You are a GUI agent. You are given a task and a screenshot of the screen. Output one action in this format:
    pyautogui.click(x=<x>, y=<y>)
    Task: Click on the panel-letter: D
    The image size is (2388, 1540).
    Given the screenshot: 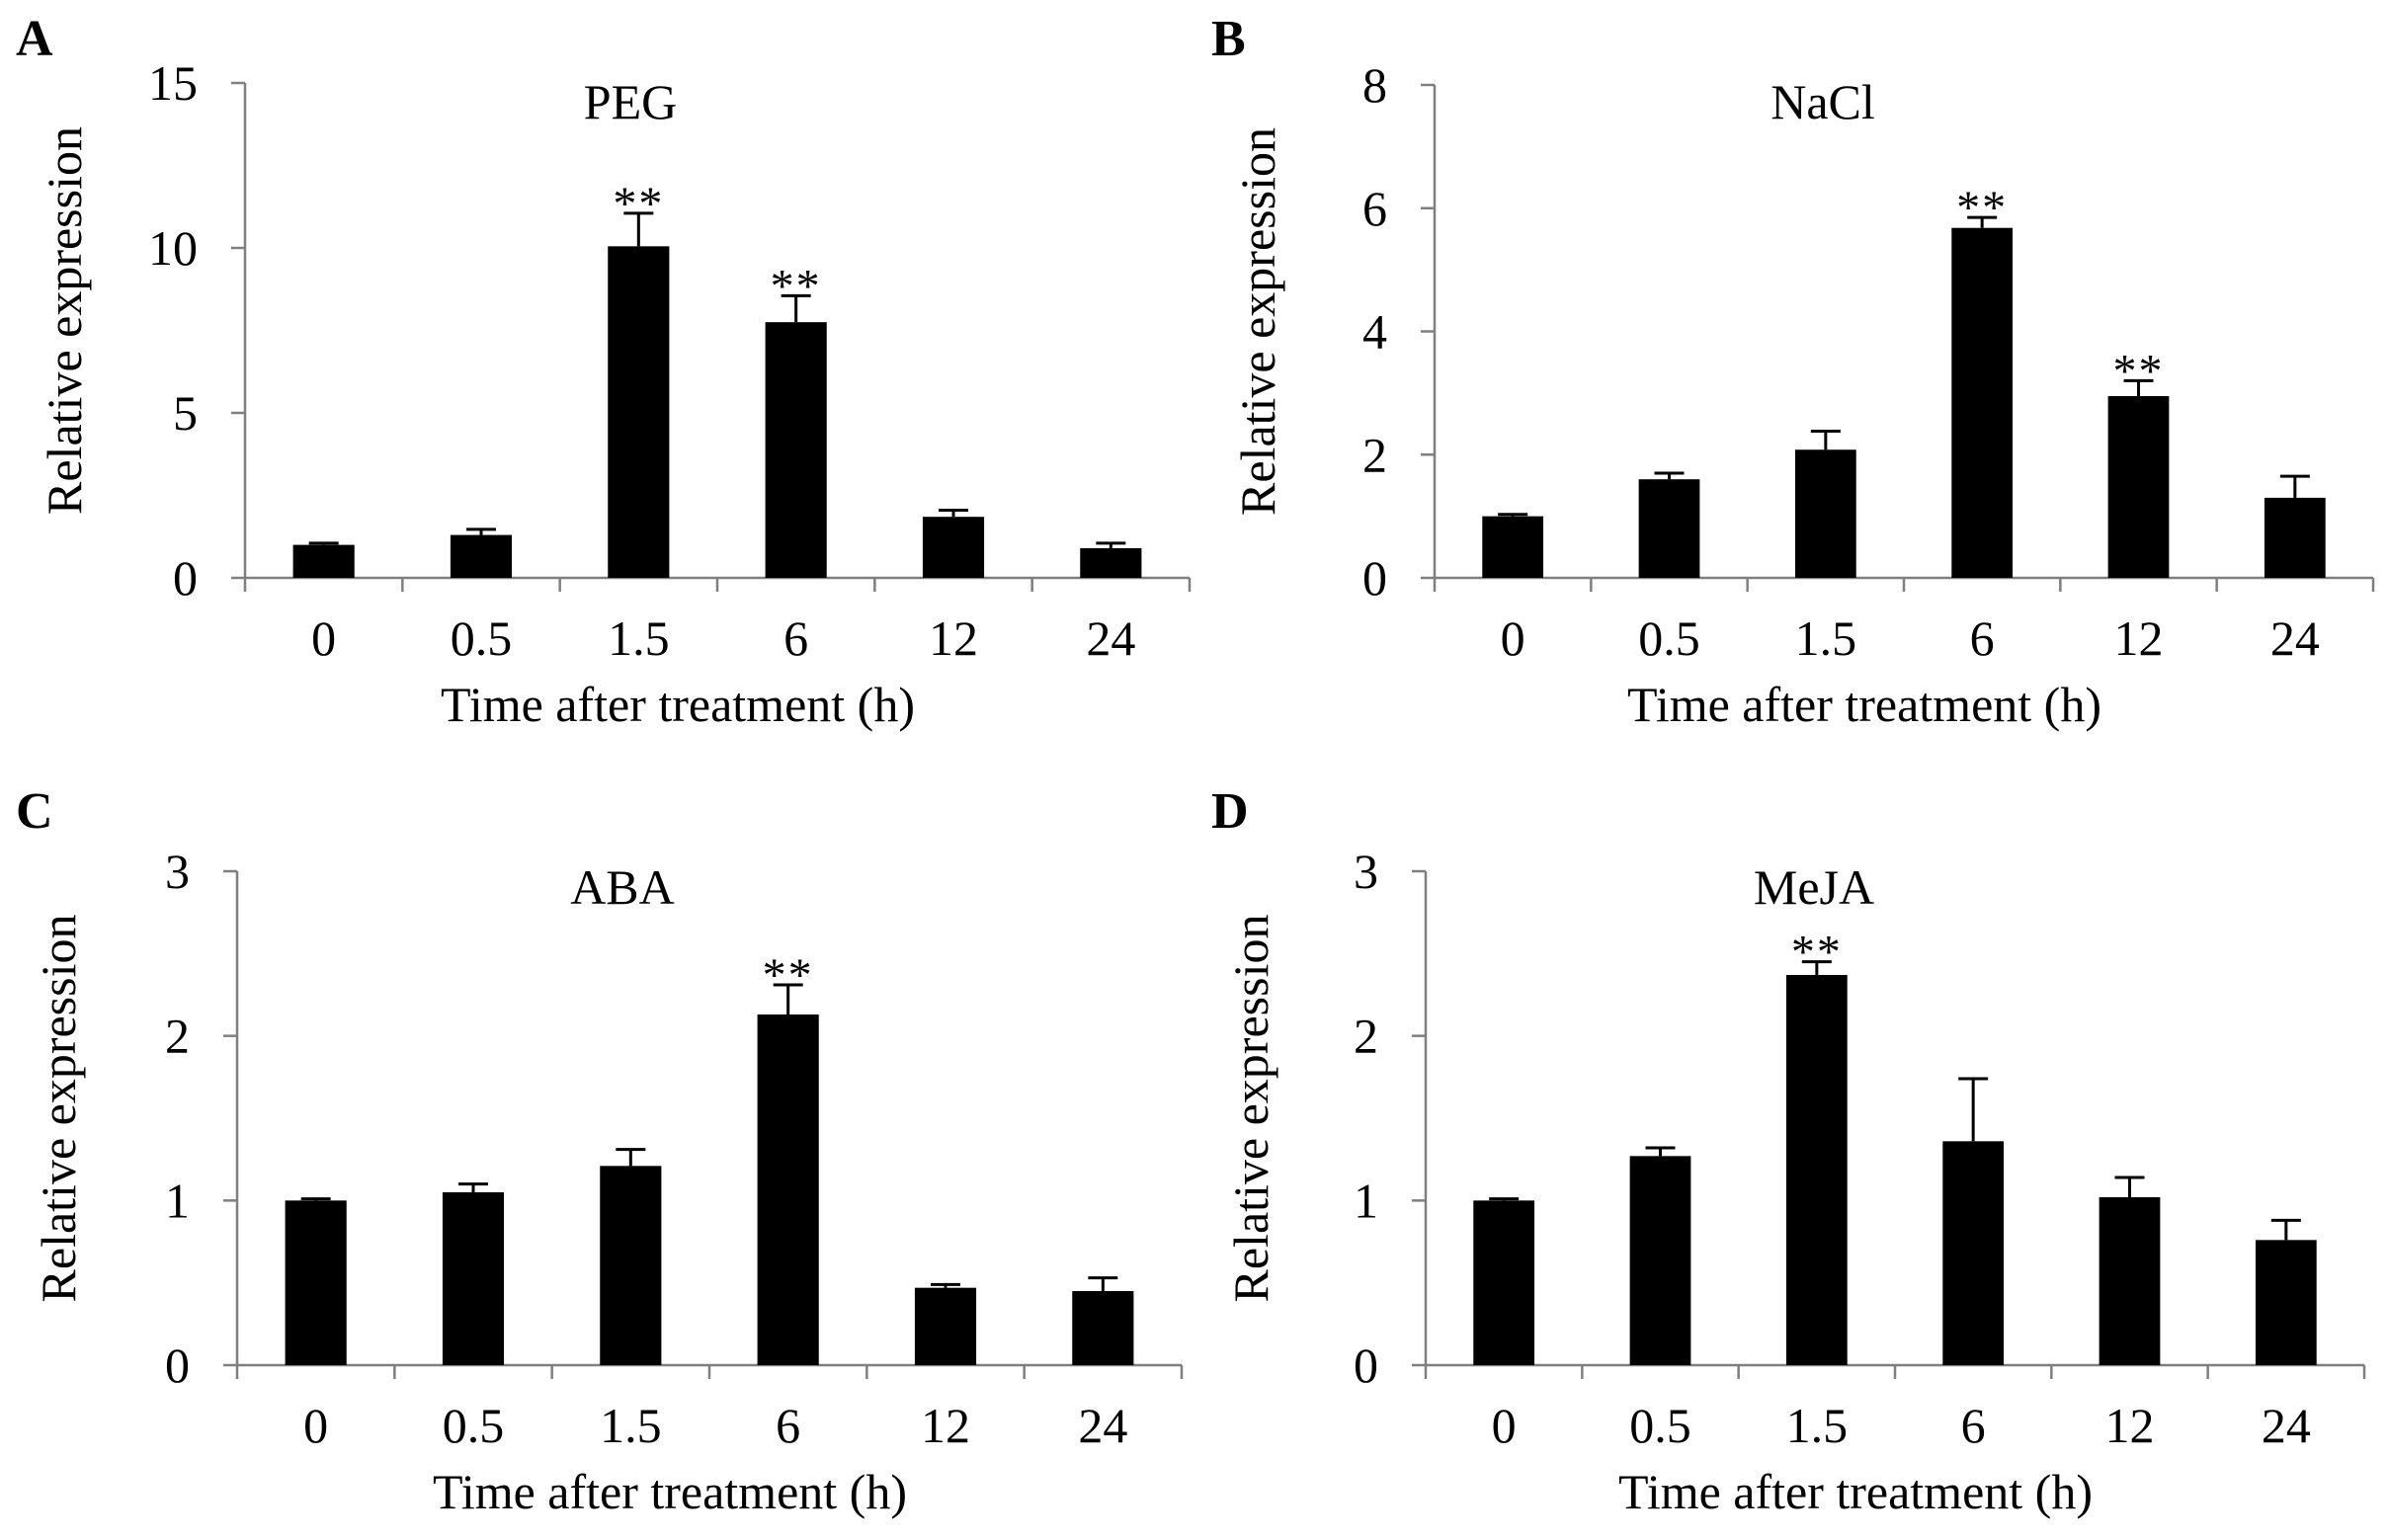 What is the action you would take?
    pyautogui.click(x=1230, y=812)
    